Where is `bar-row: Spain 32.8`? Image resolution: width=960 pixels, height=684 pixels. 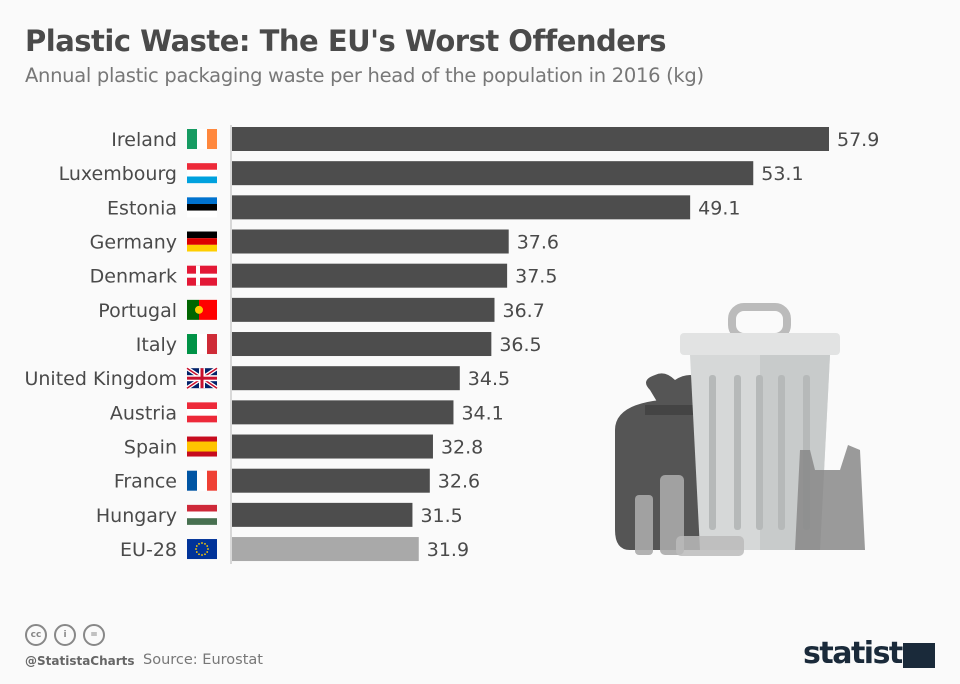 bar-row: Spain 32.8 is located at coordinates (303, 446).